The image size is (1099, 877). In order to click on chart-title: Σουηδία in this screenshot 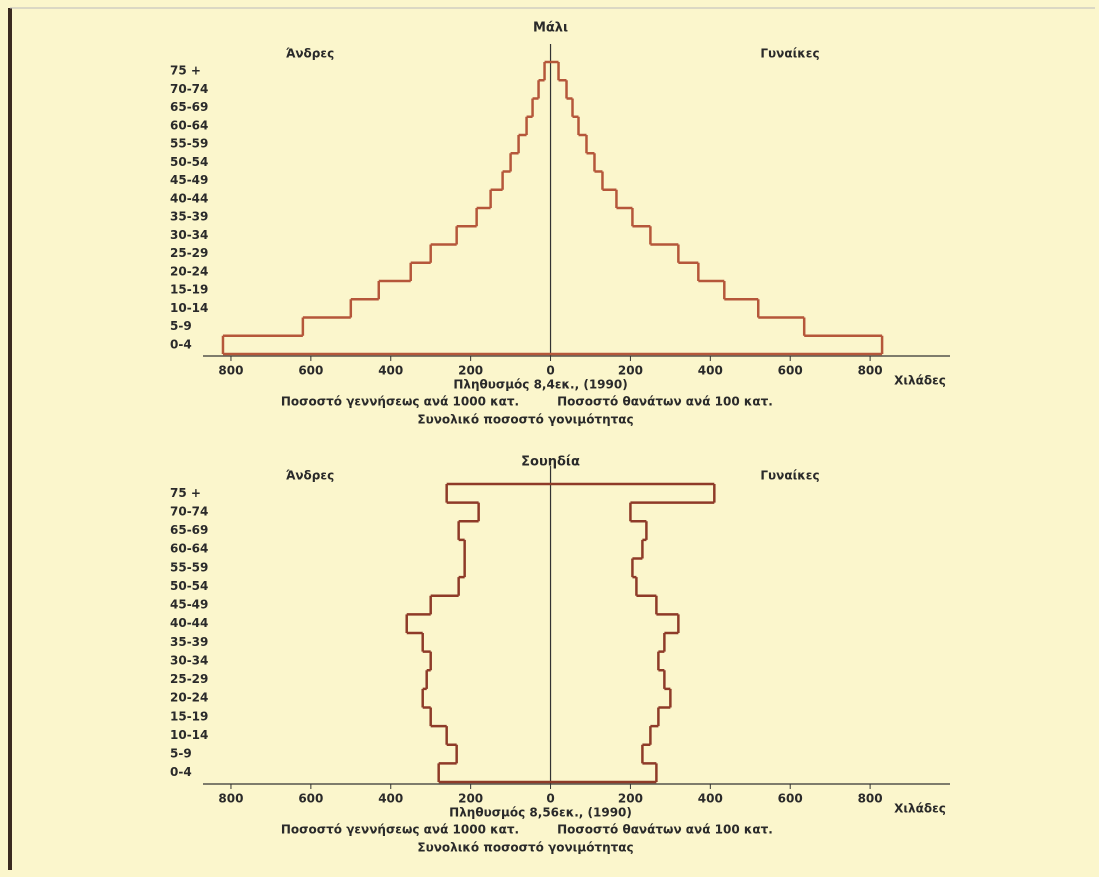, I will do `click(550, 462)`.